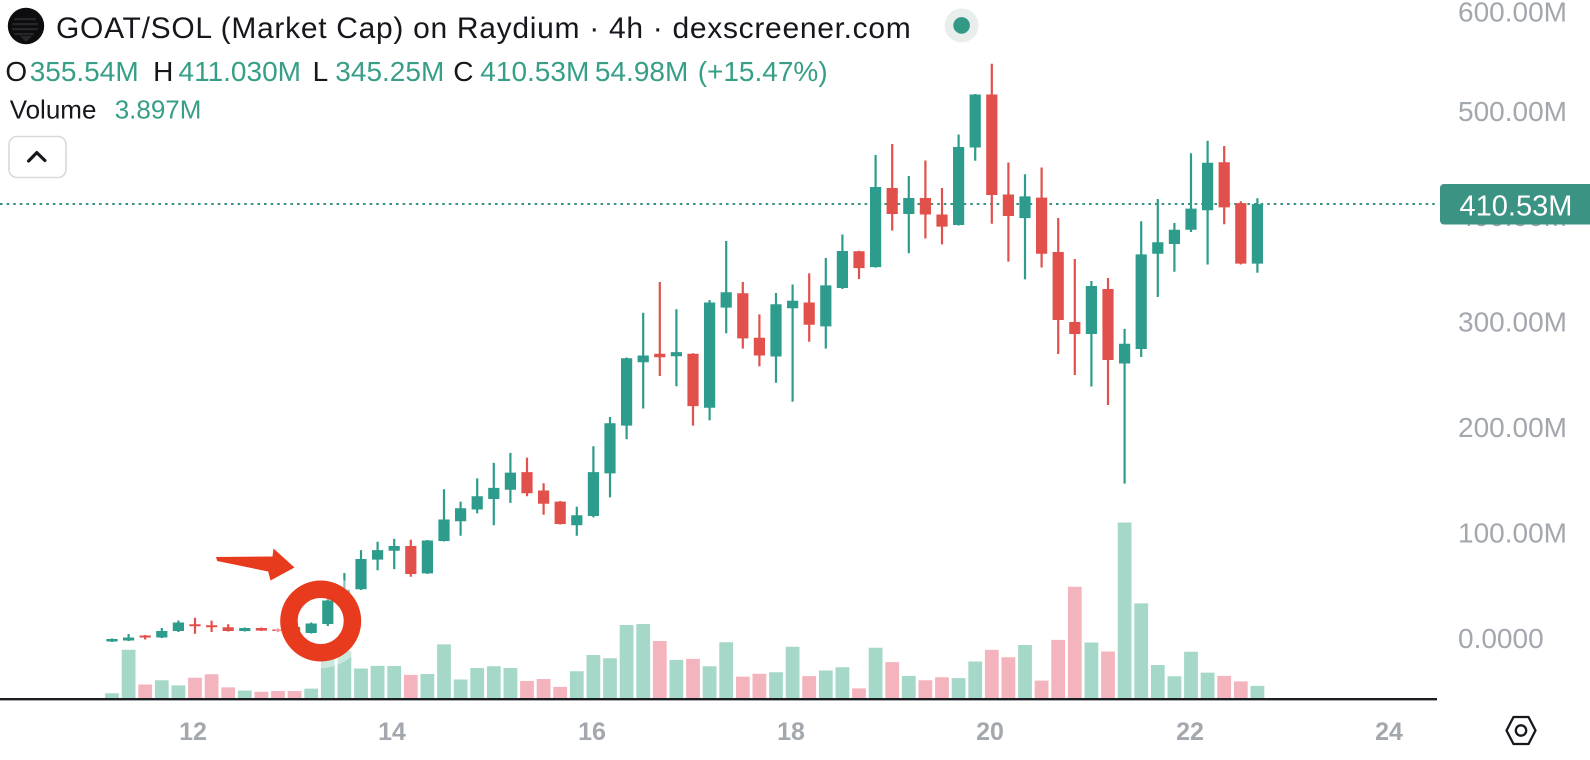 Image resolution: width=1590 pixels, height=760 pixels. I want to click on svg-text: 22, so click(1190, 732).